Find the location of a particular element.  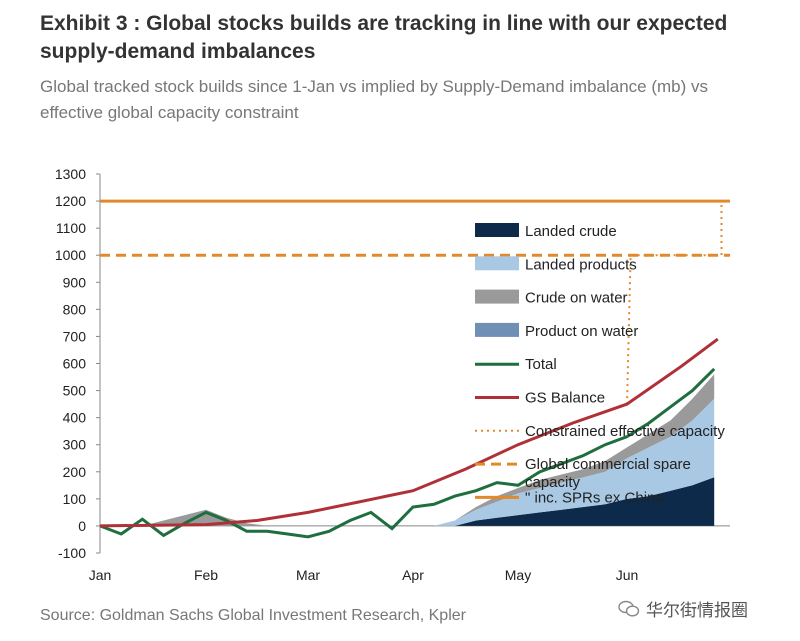

x-tick-label: May is located at coordinates (518, 575).